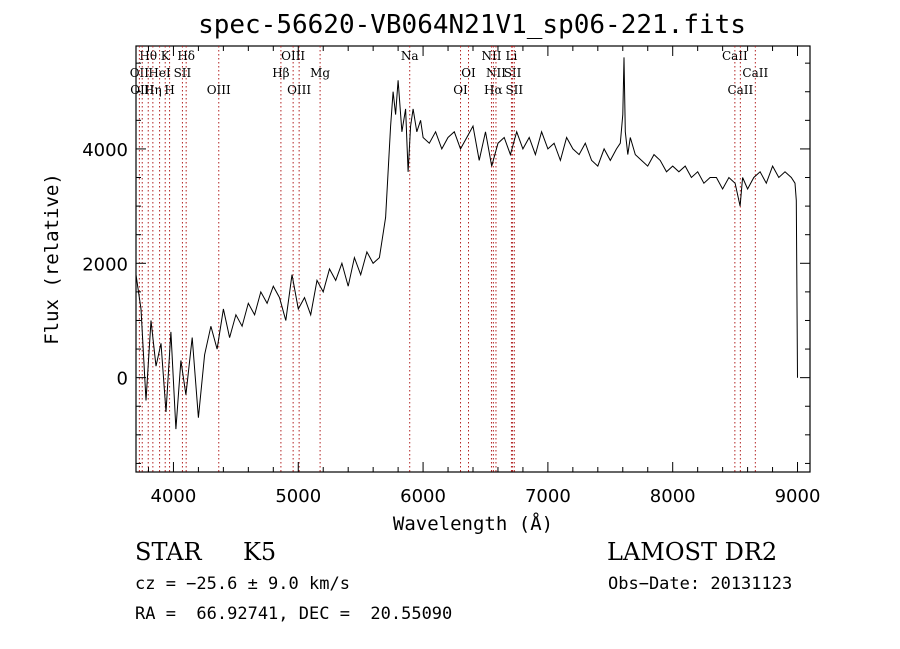 This screenshot has width=900, height=649. What do you see at coordinates (320, 73) in the screenshot?
I see `line-marker-label: Mg` at bounding box center [320, 73].